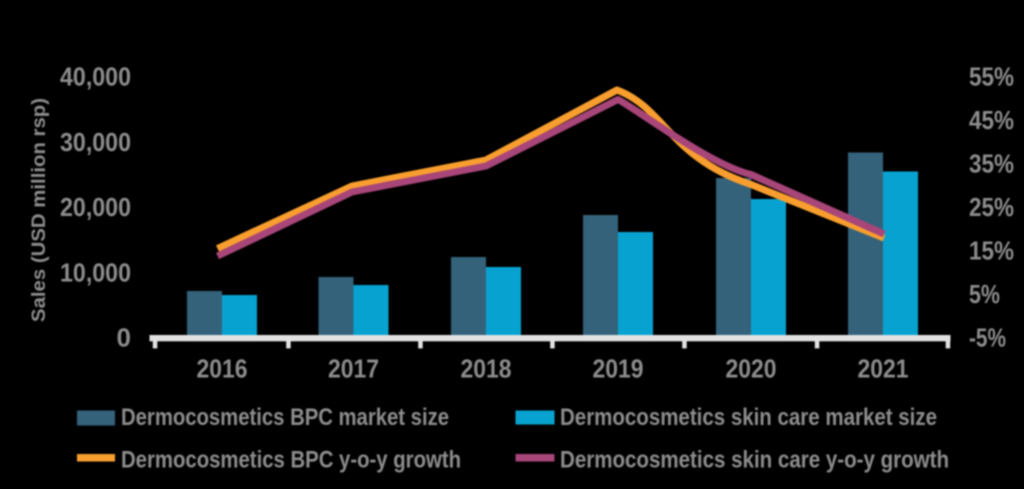  Describe the element at coordinates (291, 460) in the screenshot. I see `svg-text:Dermocosmetics BPC y-o-y growt: Dermocosmetics BPC y-o-y growth` at that location.